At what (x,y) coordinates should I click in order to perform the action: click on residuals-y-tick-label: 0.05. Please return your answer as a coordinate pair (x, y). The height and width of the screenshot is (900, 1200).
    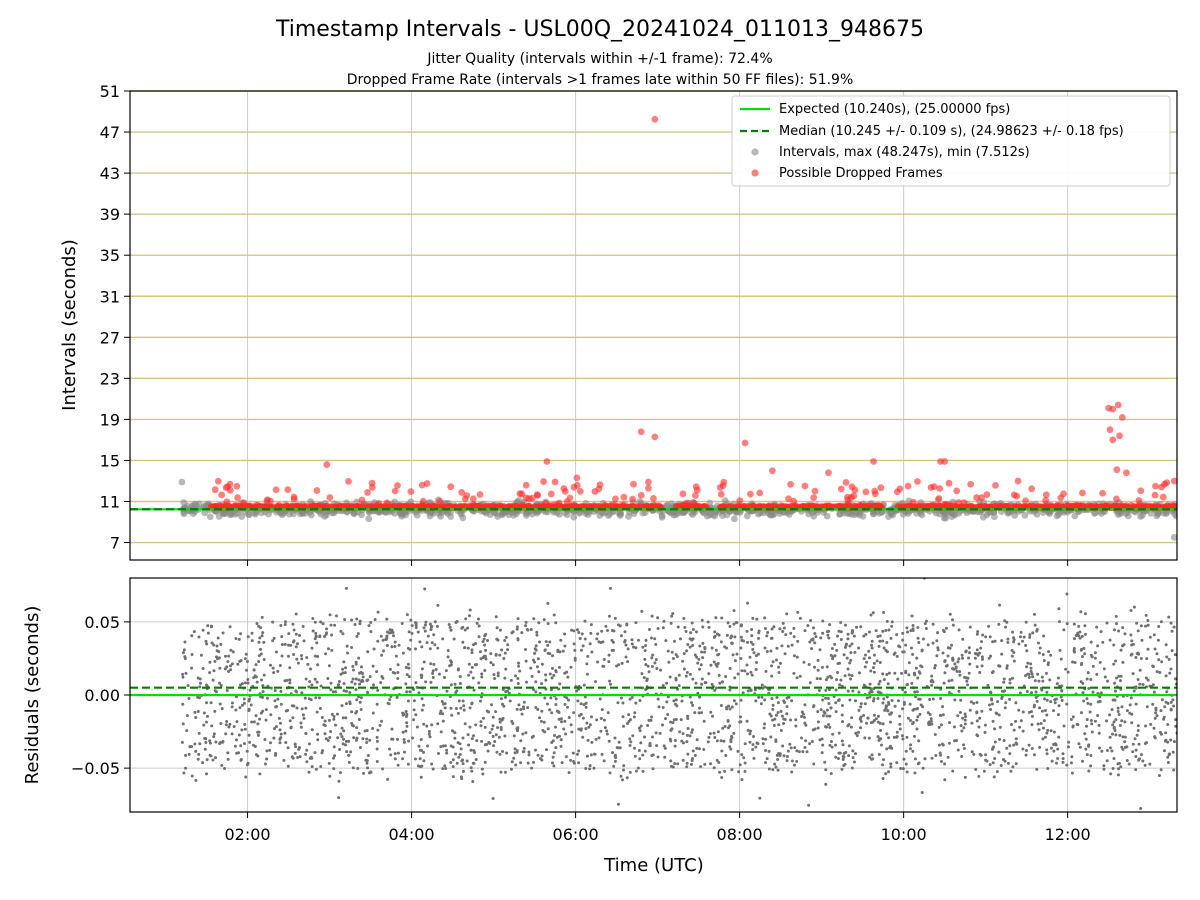
    Looking at the image, I should click on (102, 622).